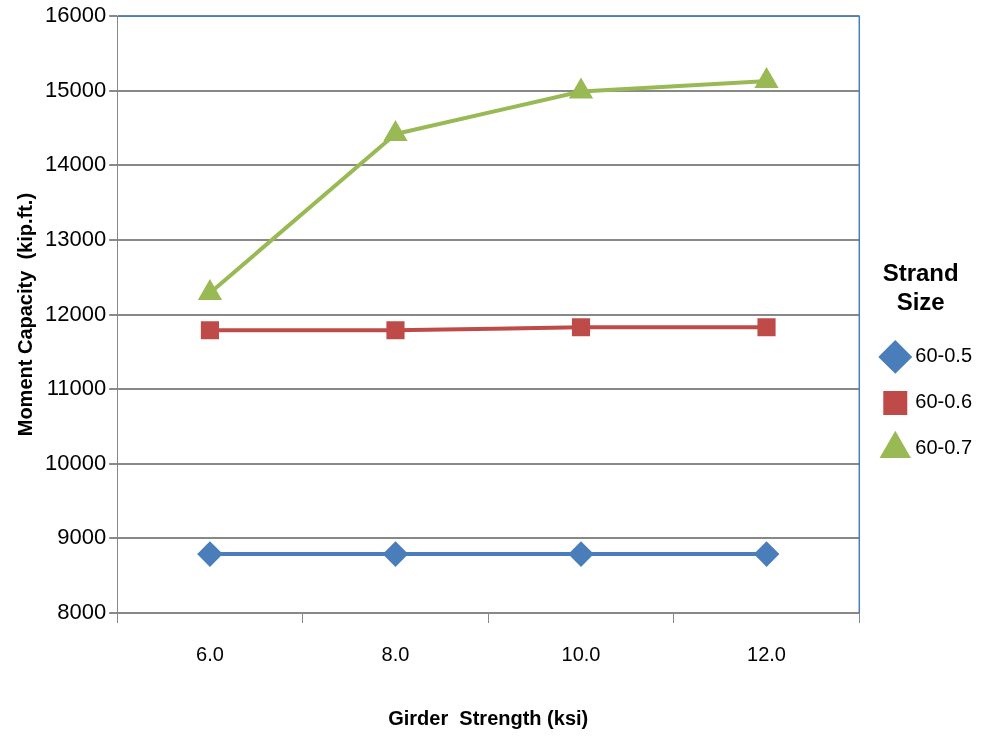 The image size is (1002, 745). I want to click on x-tick-label: 6.0, so click(210, 653).